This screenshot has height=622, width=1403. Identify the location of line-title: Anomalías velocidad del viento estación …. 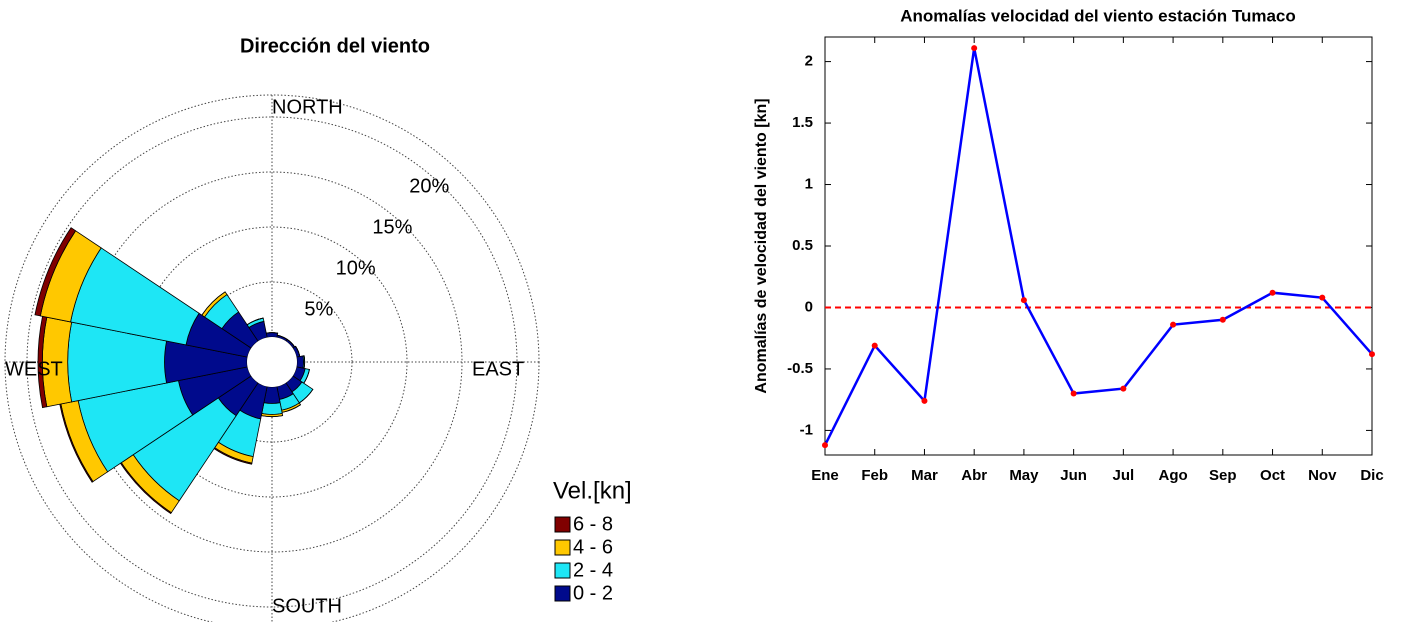
(1098, 15).